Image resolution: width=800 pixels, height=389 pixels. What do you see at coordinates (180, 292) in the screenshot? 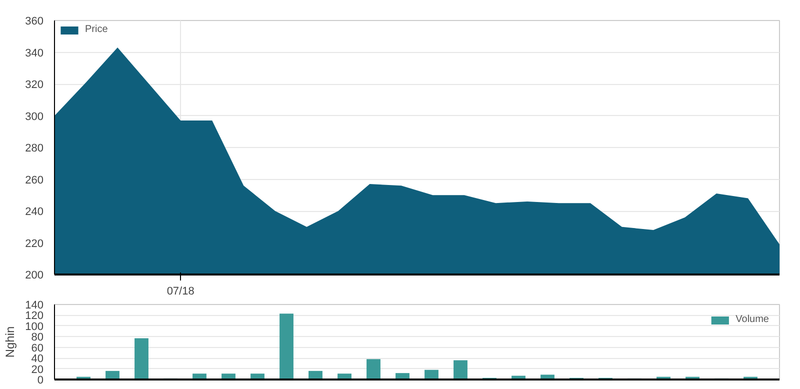
I see `x-tick-label: 07/18` at bounding box center [180, 292].